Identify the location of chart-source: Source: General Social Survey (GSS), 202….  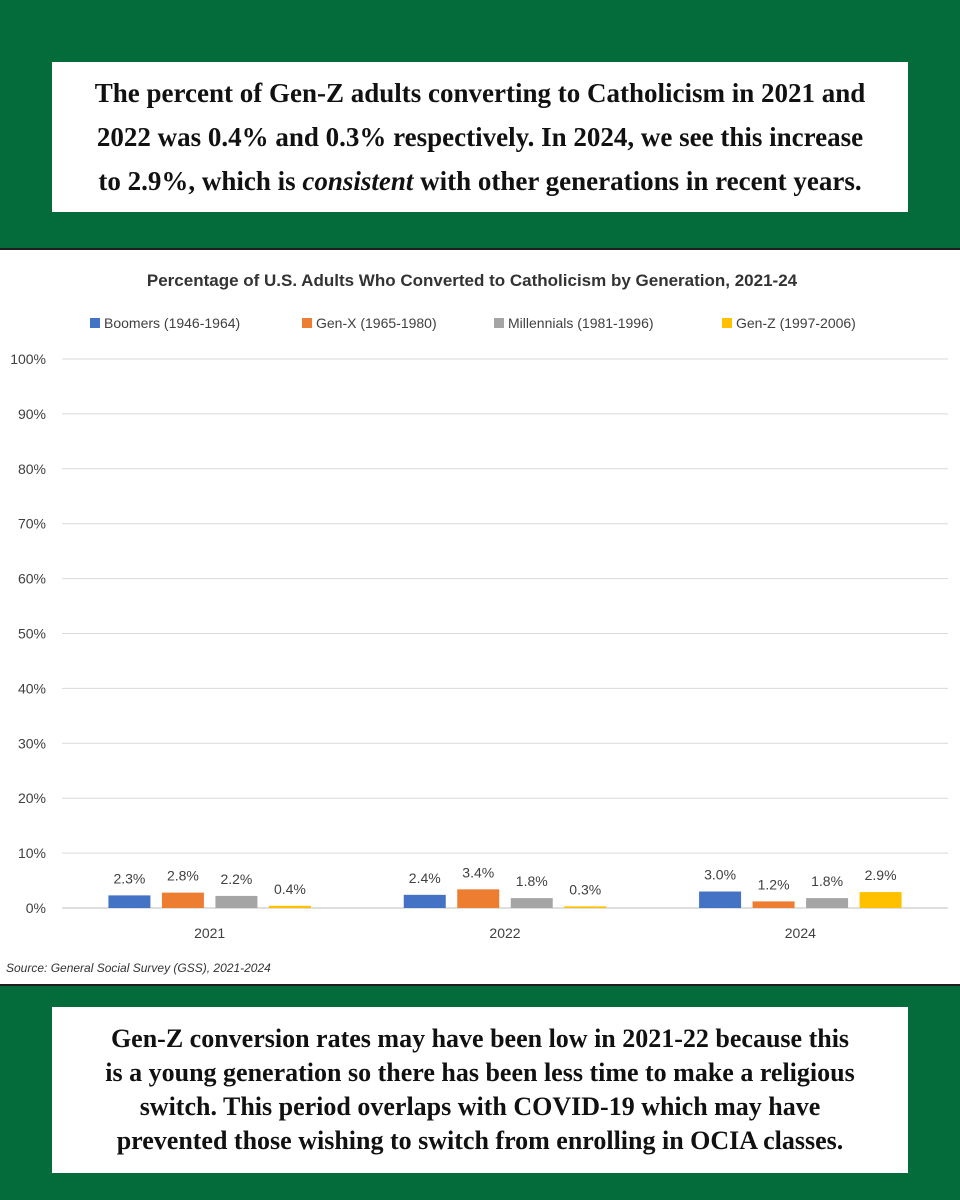
(138, 968).